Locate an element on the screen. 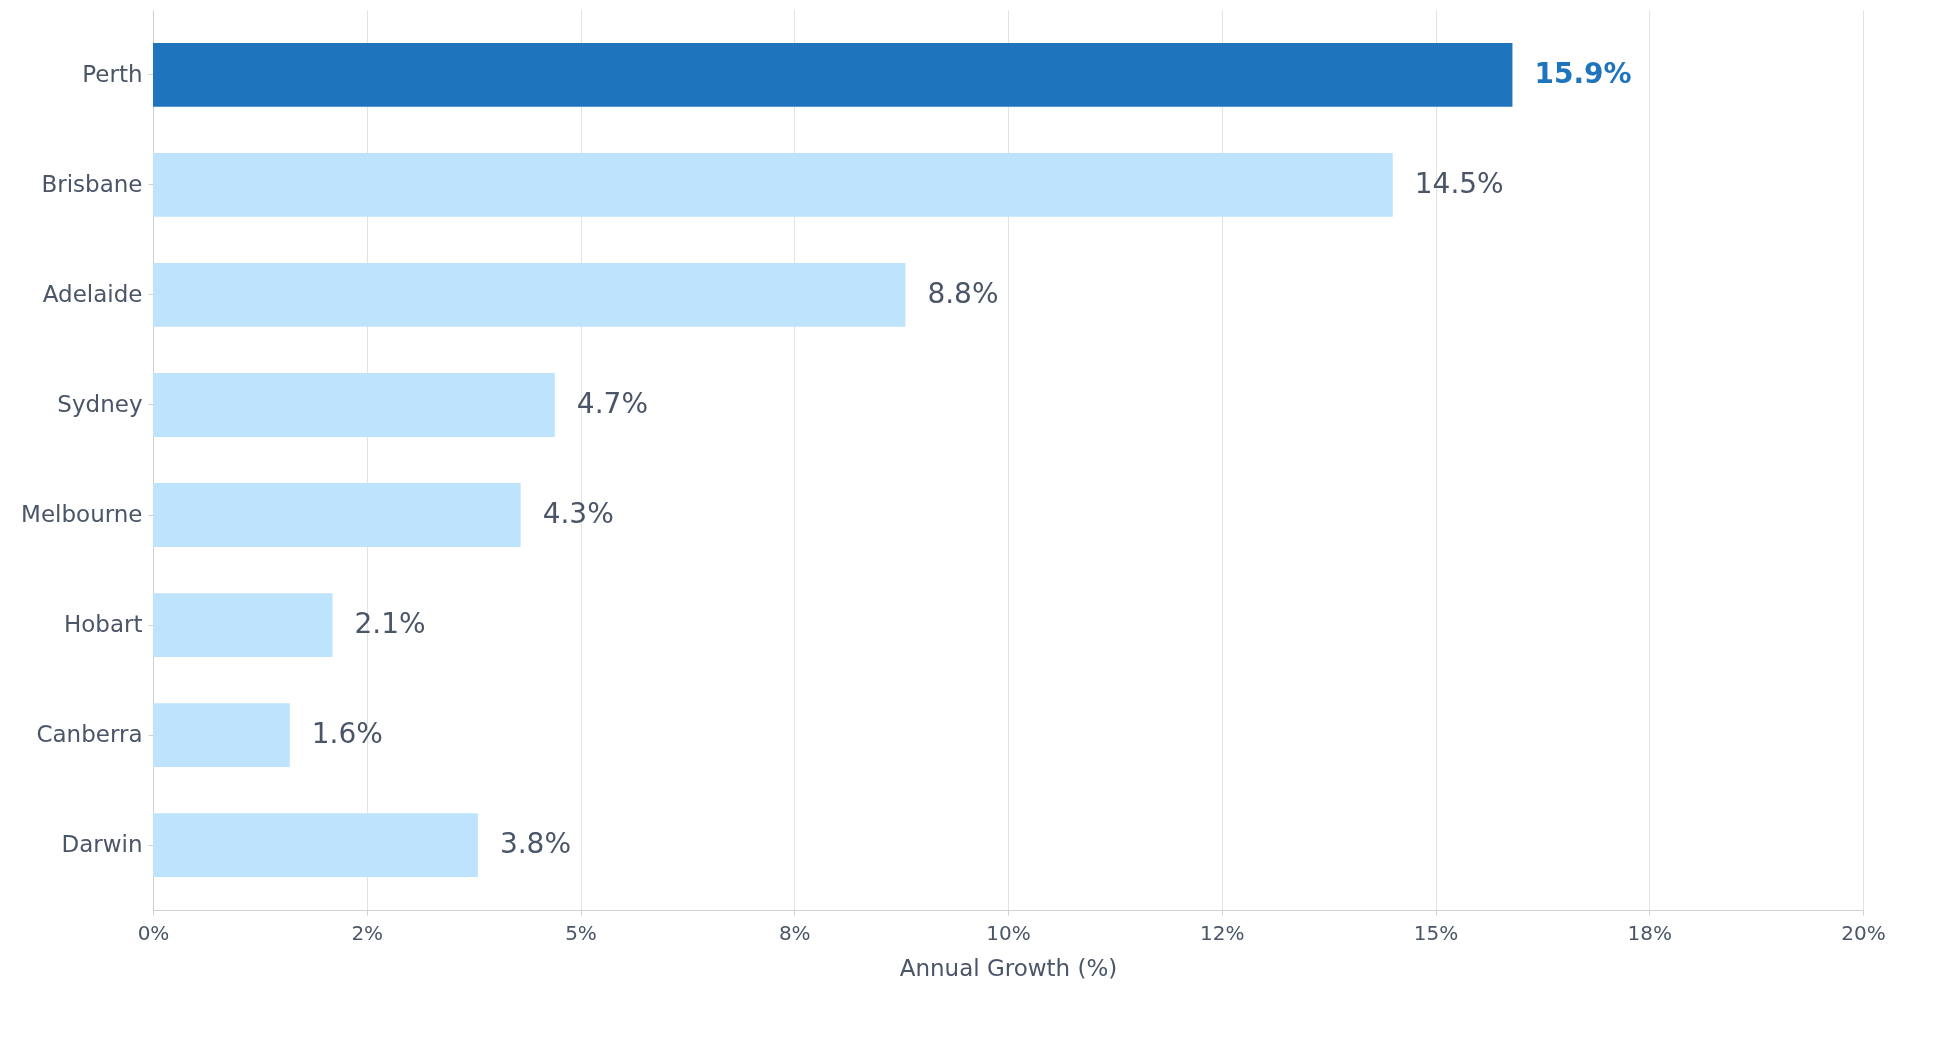 The width and height of the screenshot is (1941, 1040). data-label: 8.8% is located at coordinates (963, 293).